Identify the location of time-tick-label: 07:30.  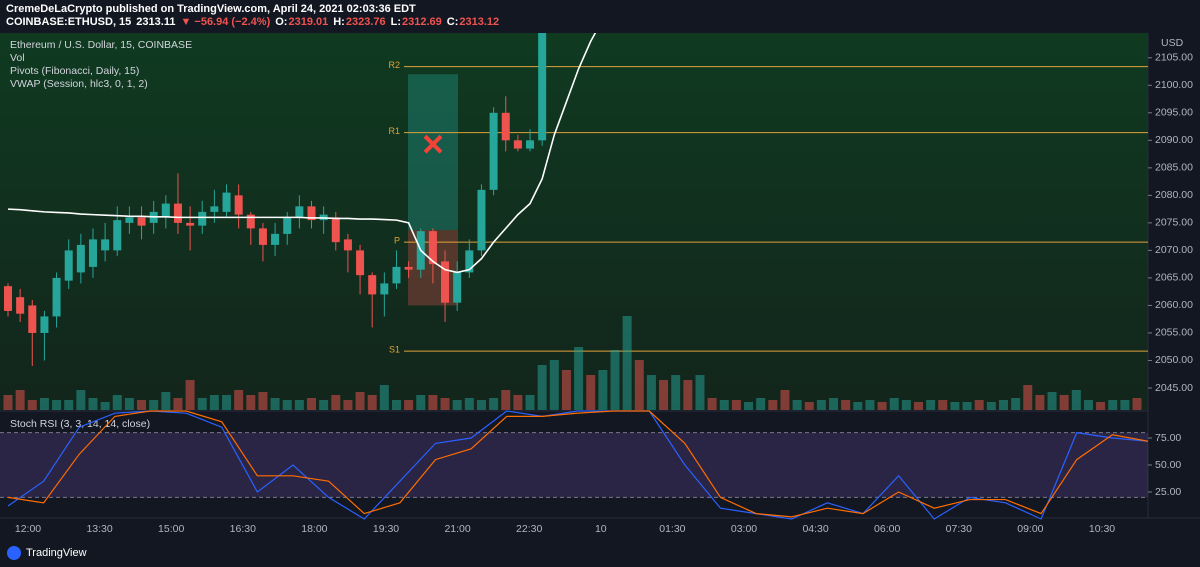
(959, 529).